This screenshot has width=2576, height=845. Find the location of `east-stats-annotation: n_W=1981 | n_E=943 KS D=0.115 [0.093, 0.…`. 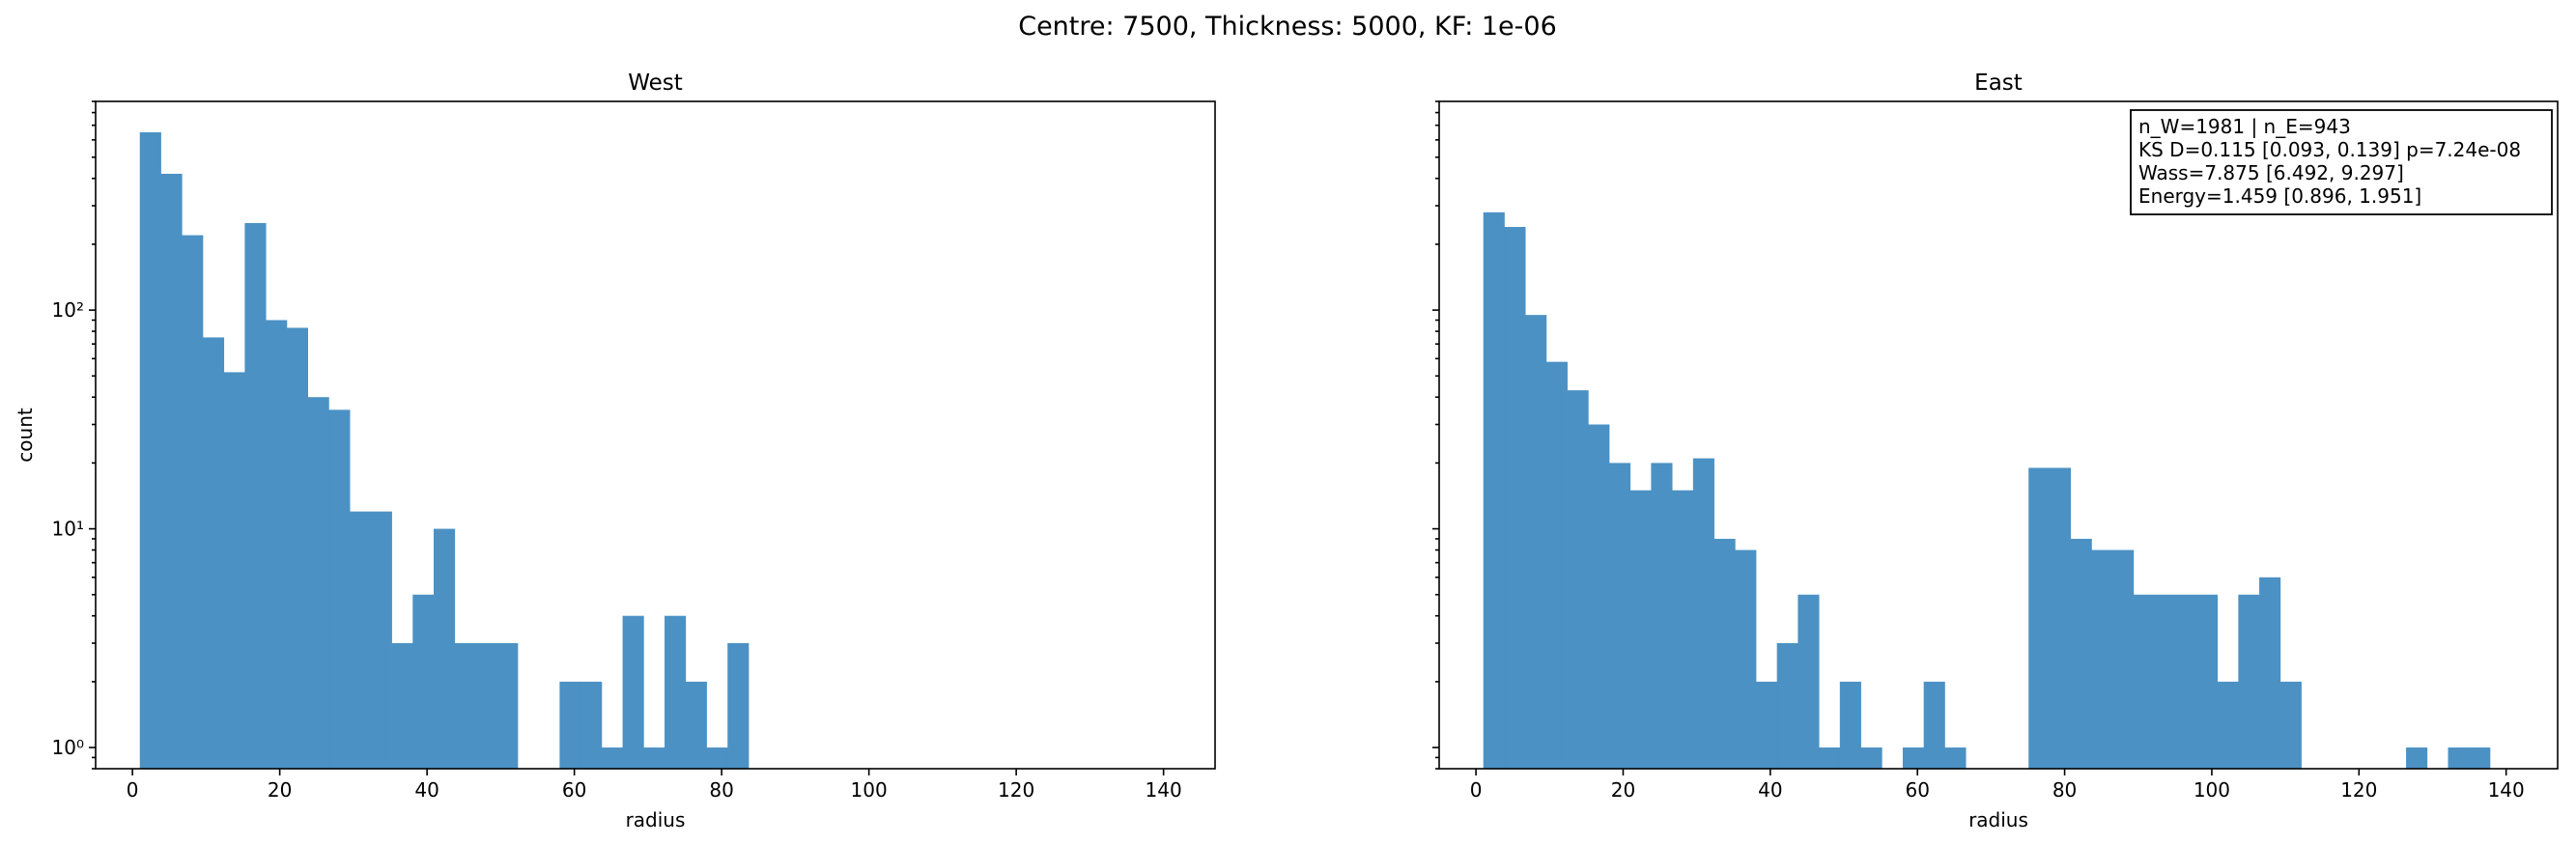

east-stats-annotation: n_W=1981 | n_E=943 KS D=0.115 [0.093, 0.… is located at coordinates (2341, 162).